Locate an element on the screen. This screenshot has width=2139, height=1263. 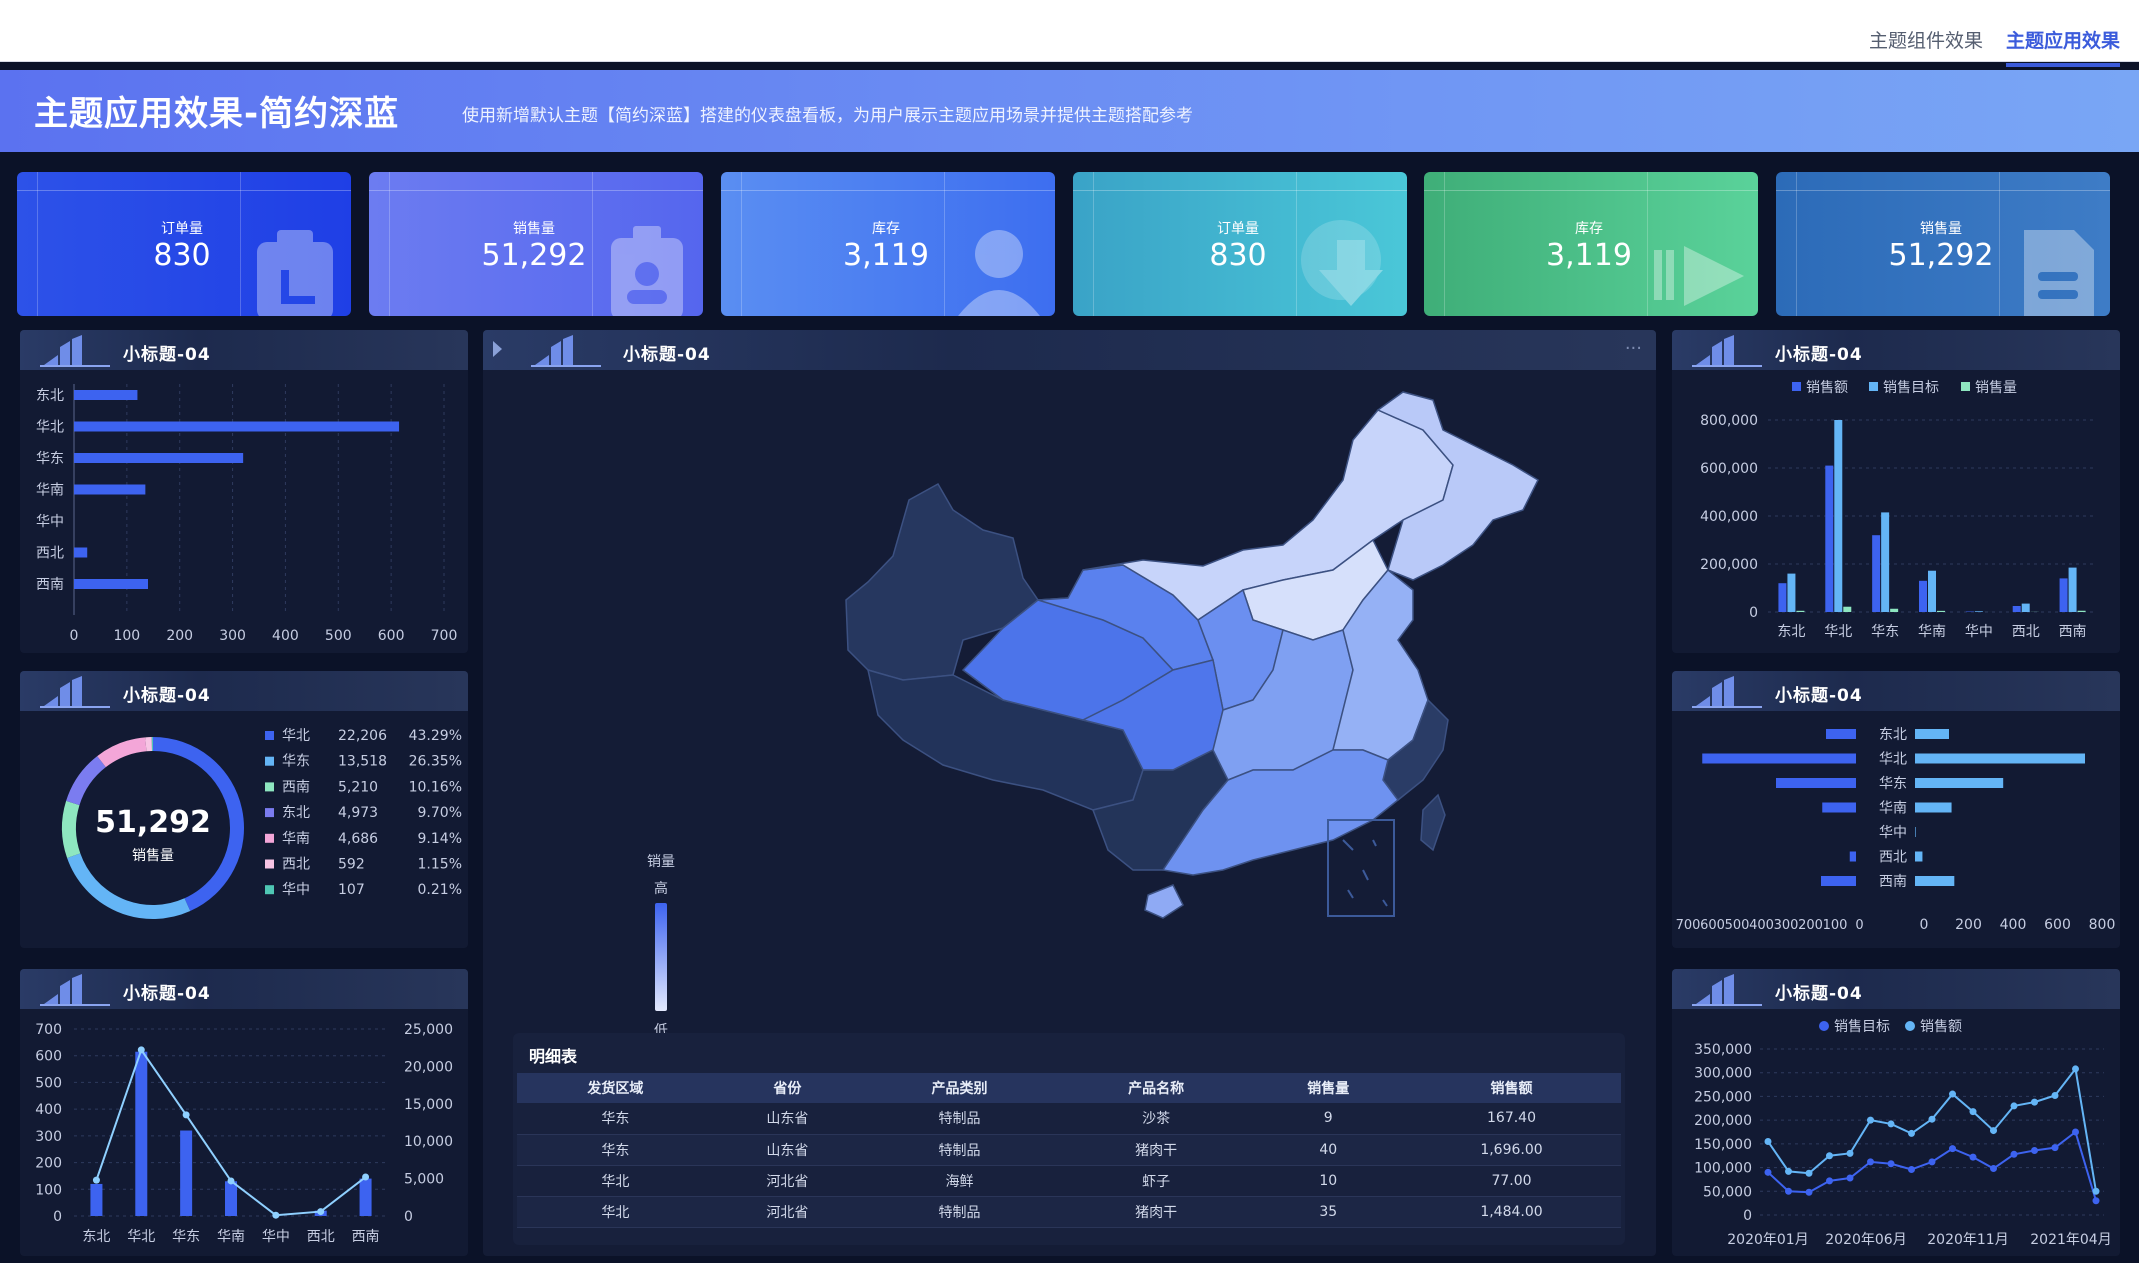
kpi-value: 51,292 is located at coordinates (534, 255).